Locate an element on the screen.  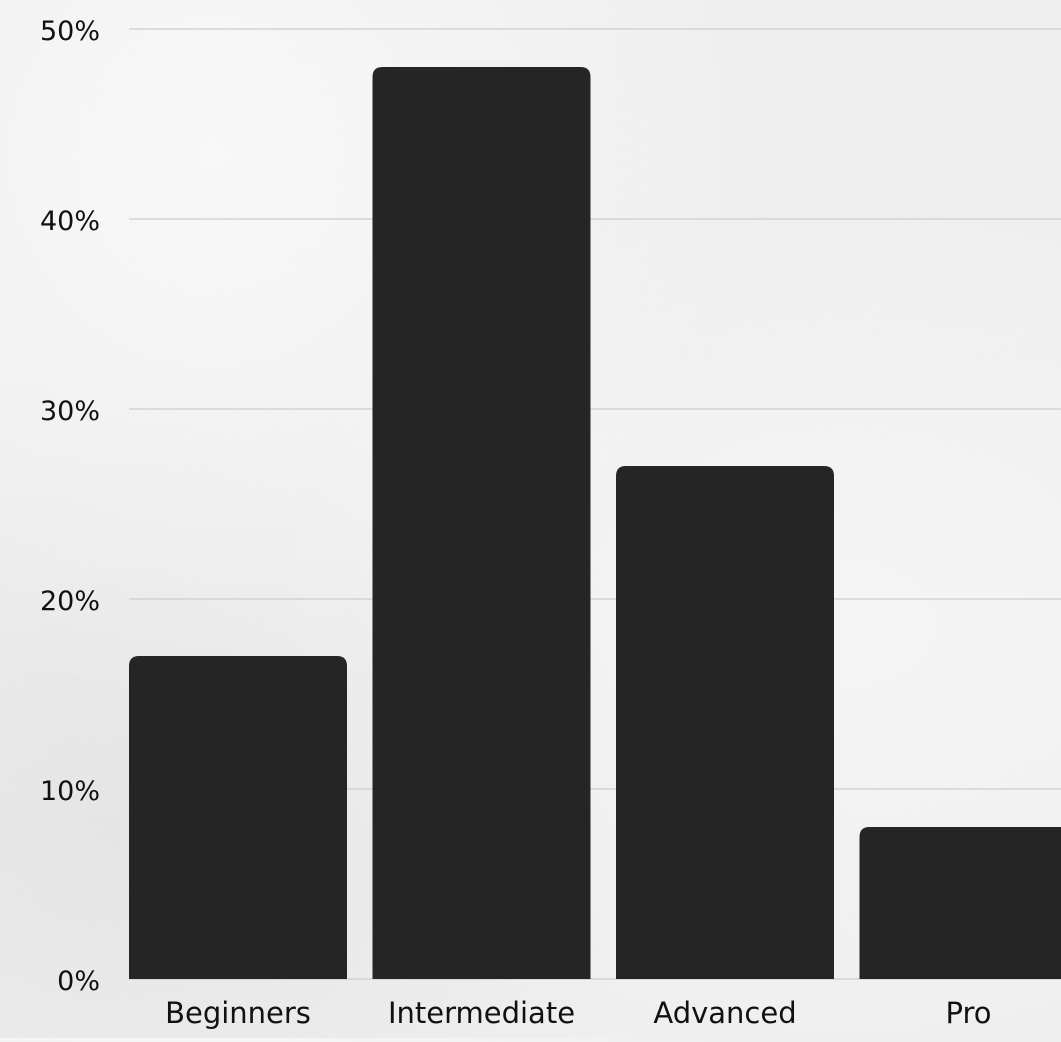
y-tick-label: 10% is located at coordinates (70, 791).